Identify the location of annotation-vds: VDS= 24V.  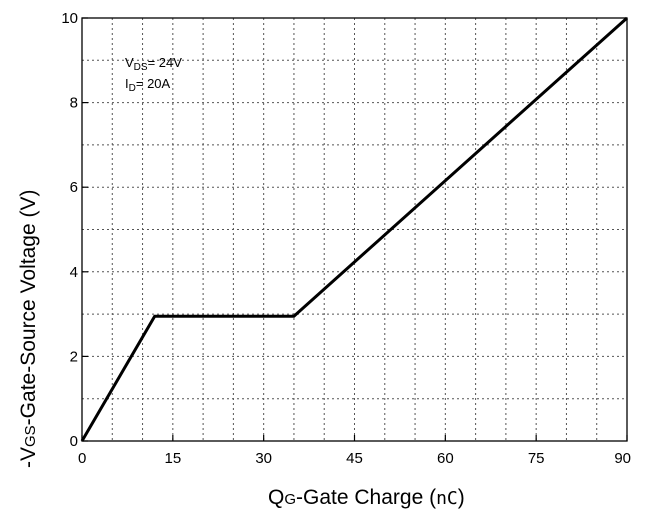
(153, 64).